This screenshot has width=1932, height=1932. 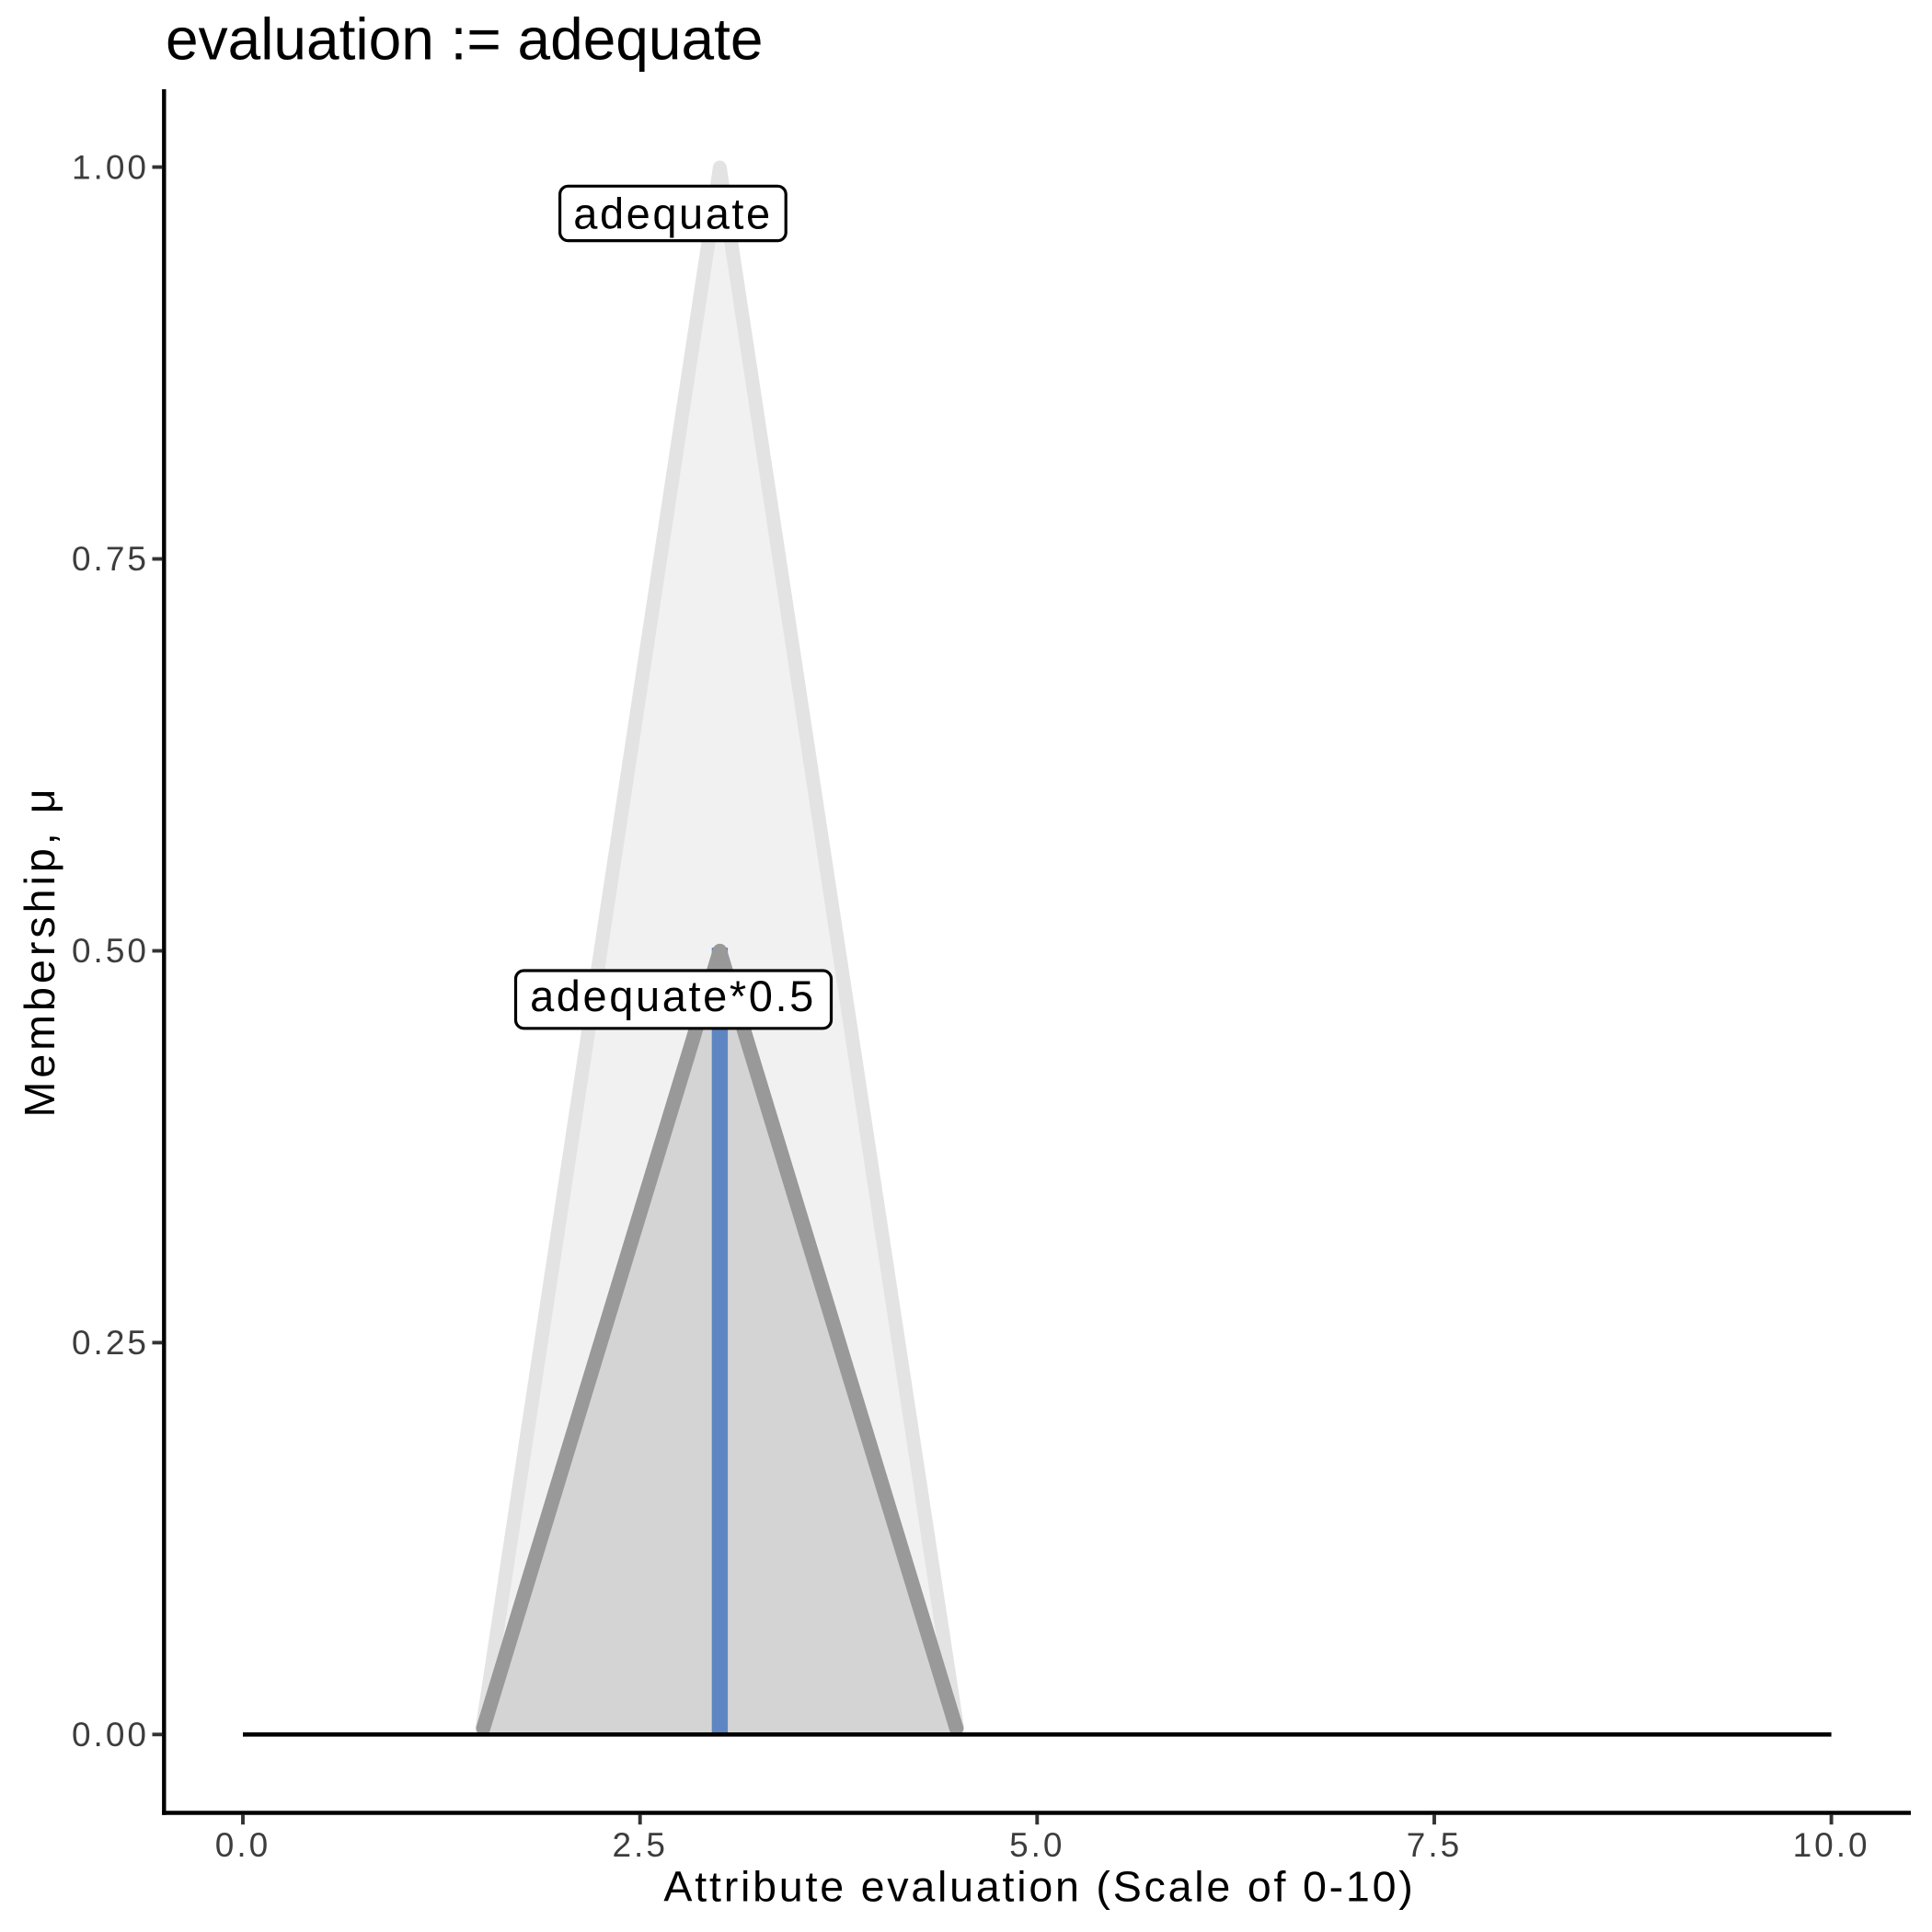 What do you see at coordinates (672, 214) in the screenshot?
I see `svg-text: adequate` at bounding box center [672, 214].